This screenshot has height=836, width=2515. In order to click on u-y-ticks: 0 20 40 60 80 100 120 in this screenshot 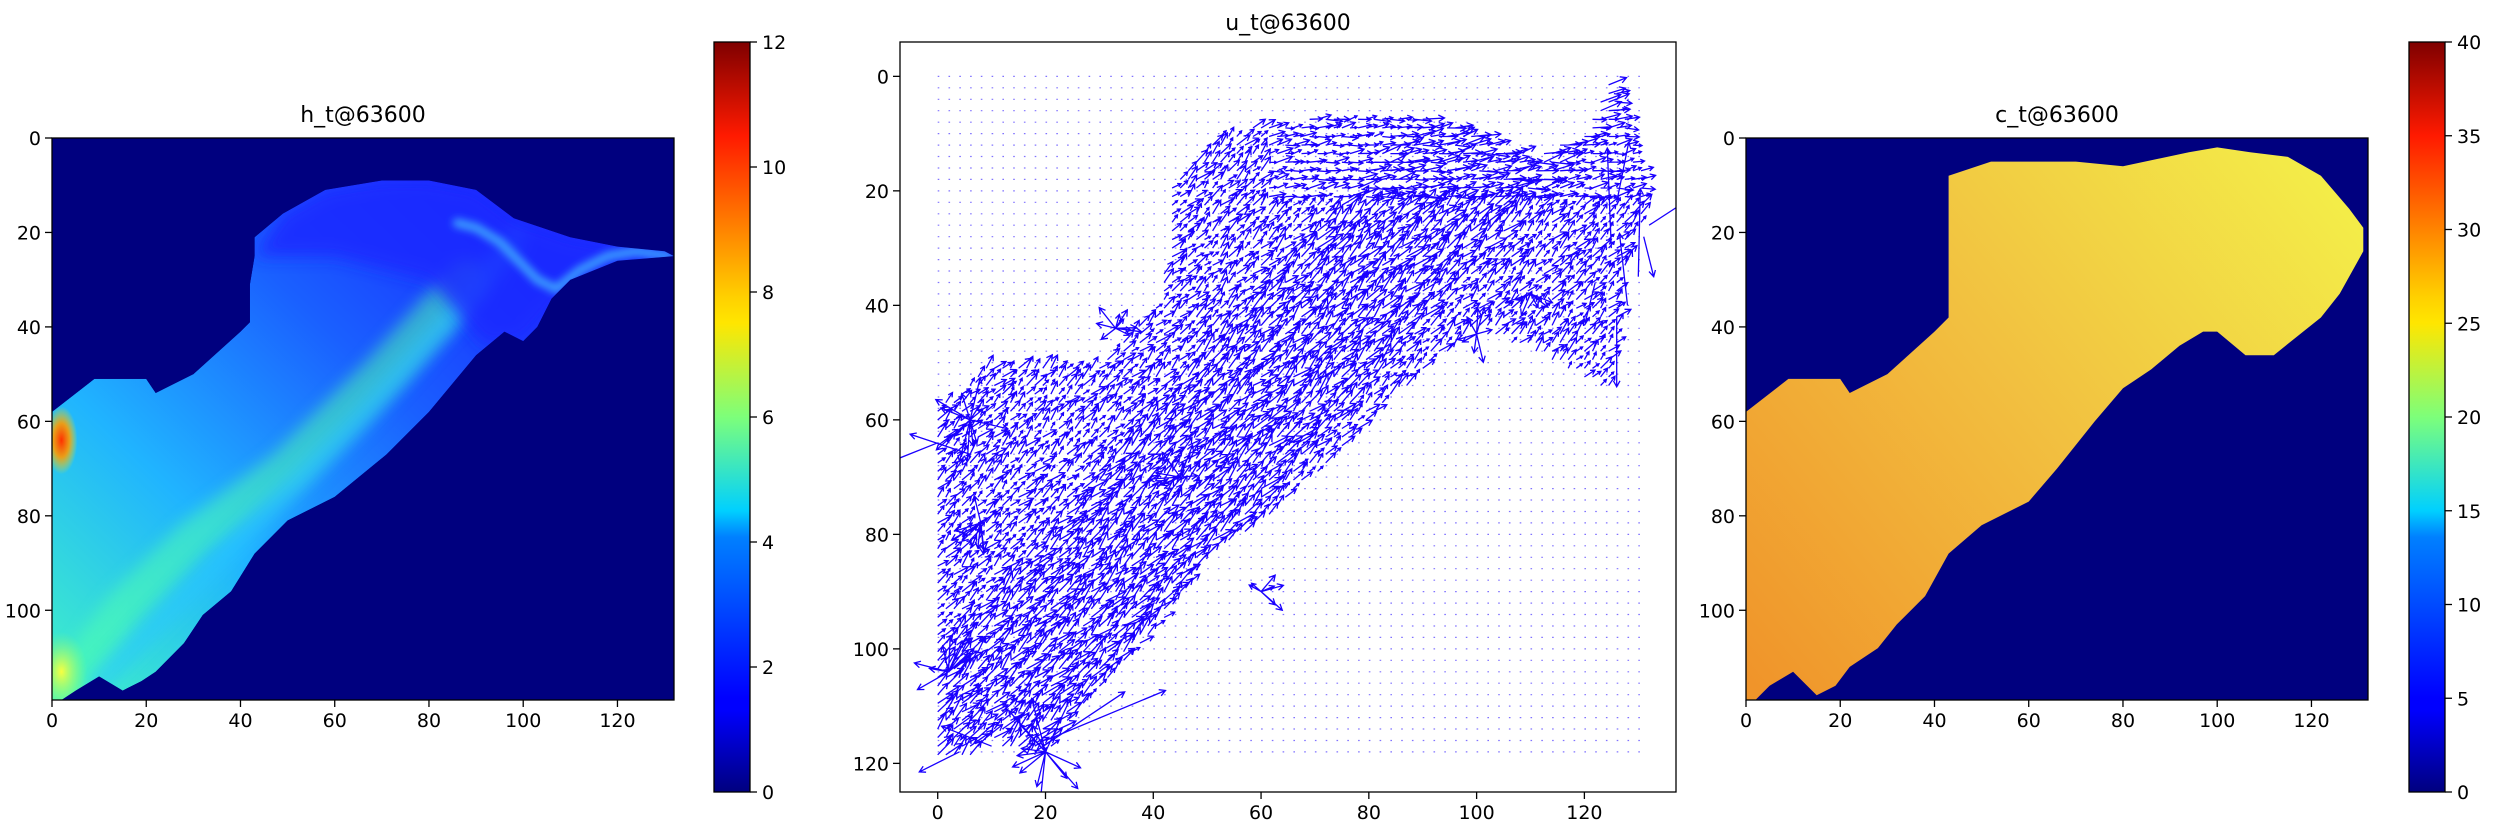, I will do `click(876, 420)`.